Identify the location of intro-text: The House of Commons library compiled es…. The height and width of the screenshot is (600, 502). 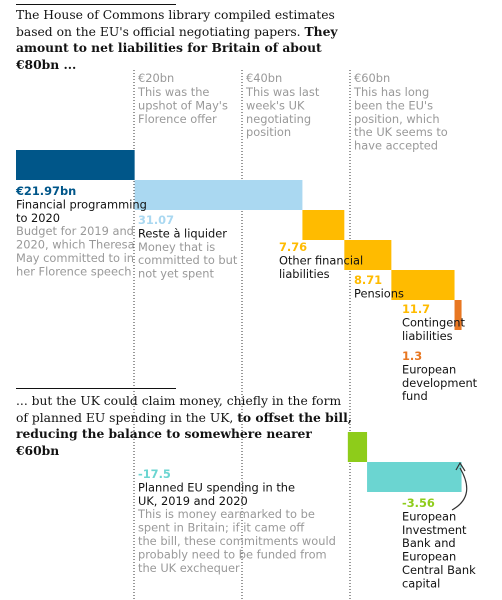
(186, 40).